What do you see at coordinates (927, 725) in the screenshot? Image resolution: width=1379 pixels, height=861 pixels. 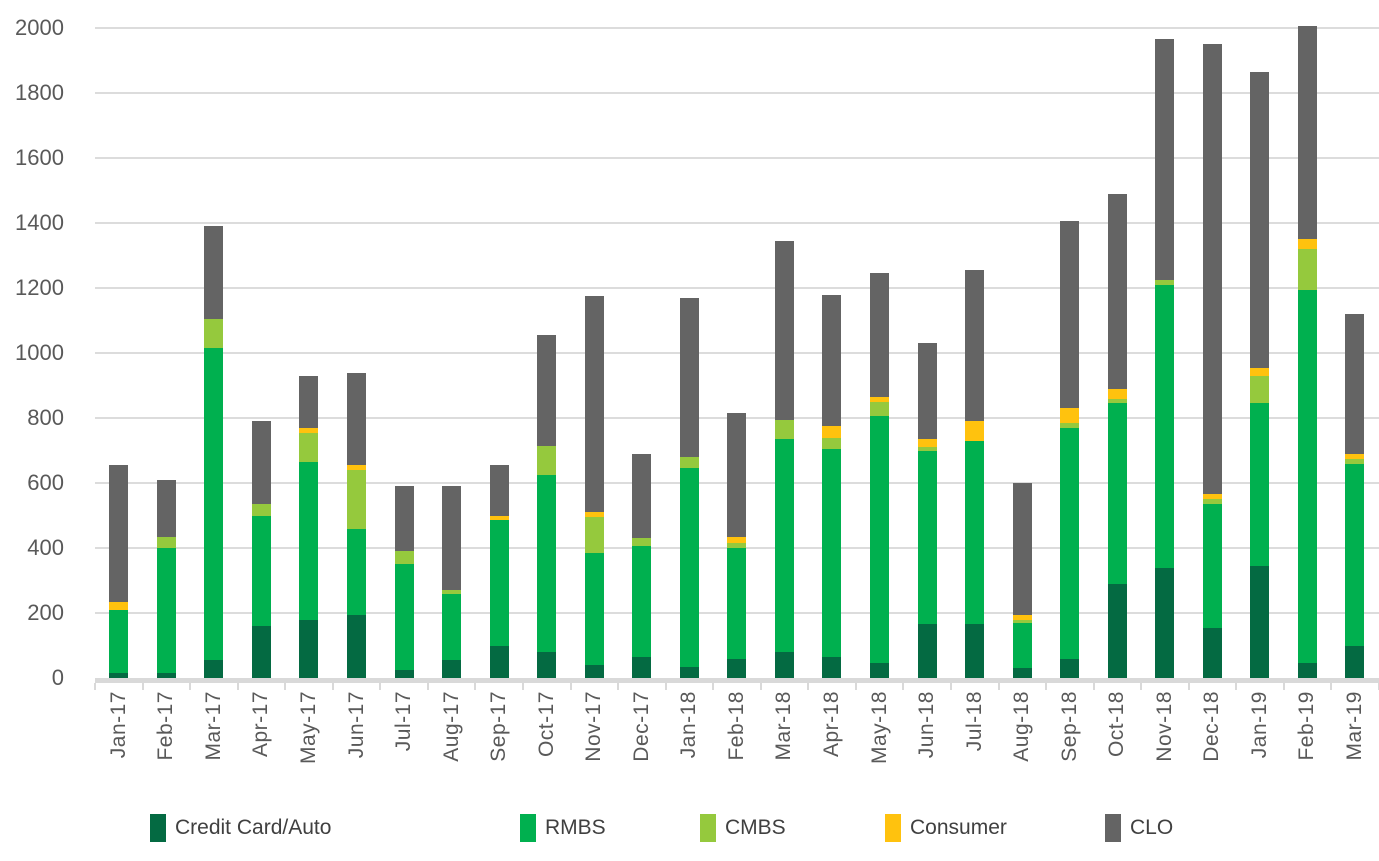 I see `x-axis-label-Jun-18: Jun-18` at bounding box center [927, 725].